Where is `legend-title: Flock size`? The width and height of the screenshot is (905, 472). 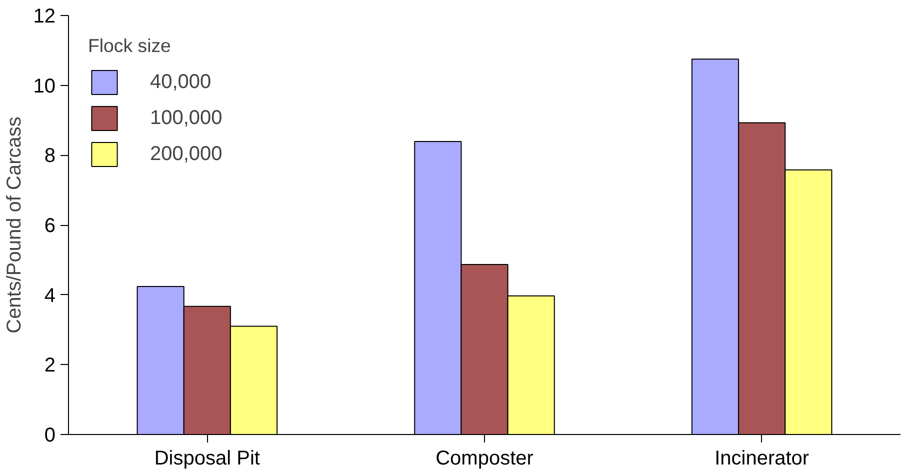
legend-title: Flock size is located at coordinates (130, 46).